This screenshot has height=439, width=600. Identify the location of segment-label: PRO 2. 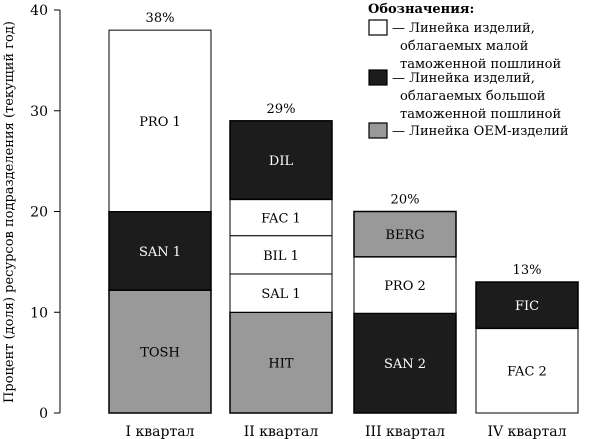
(405, 286).